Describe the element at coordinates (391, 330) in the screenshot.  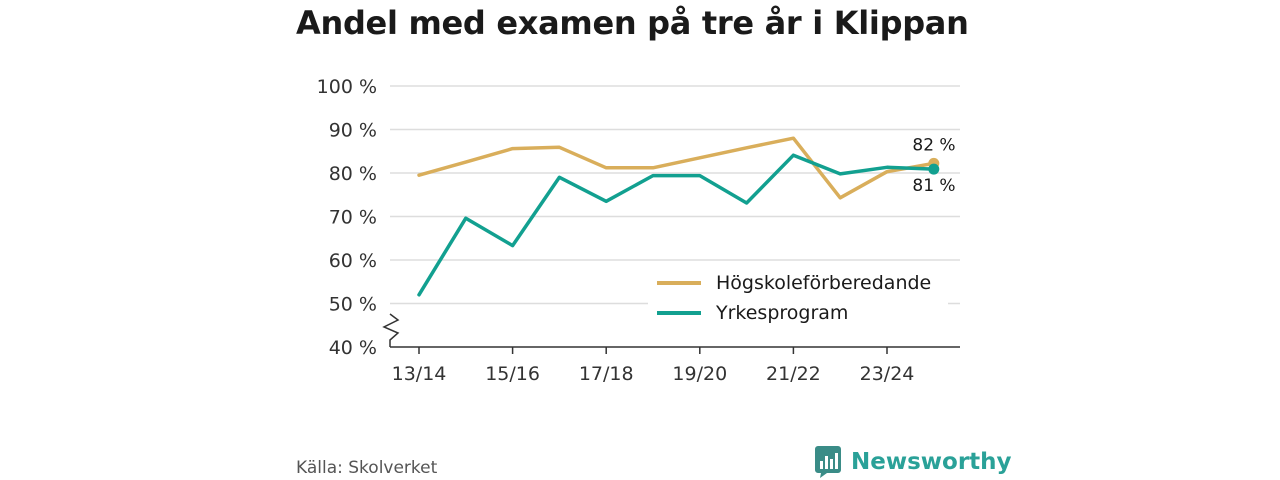
I see `axis-break-mark` at that location.